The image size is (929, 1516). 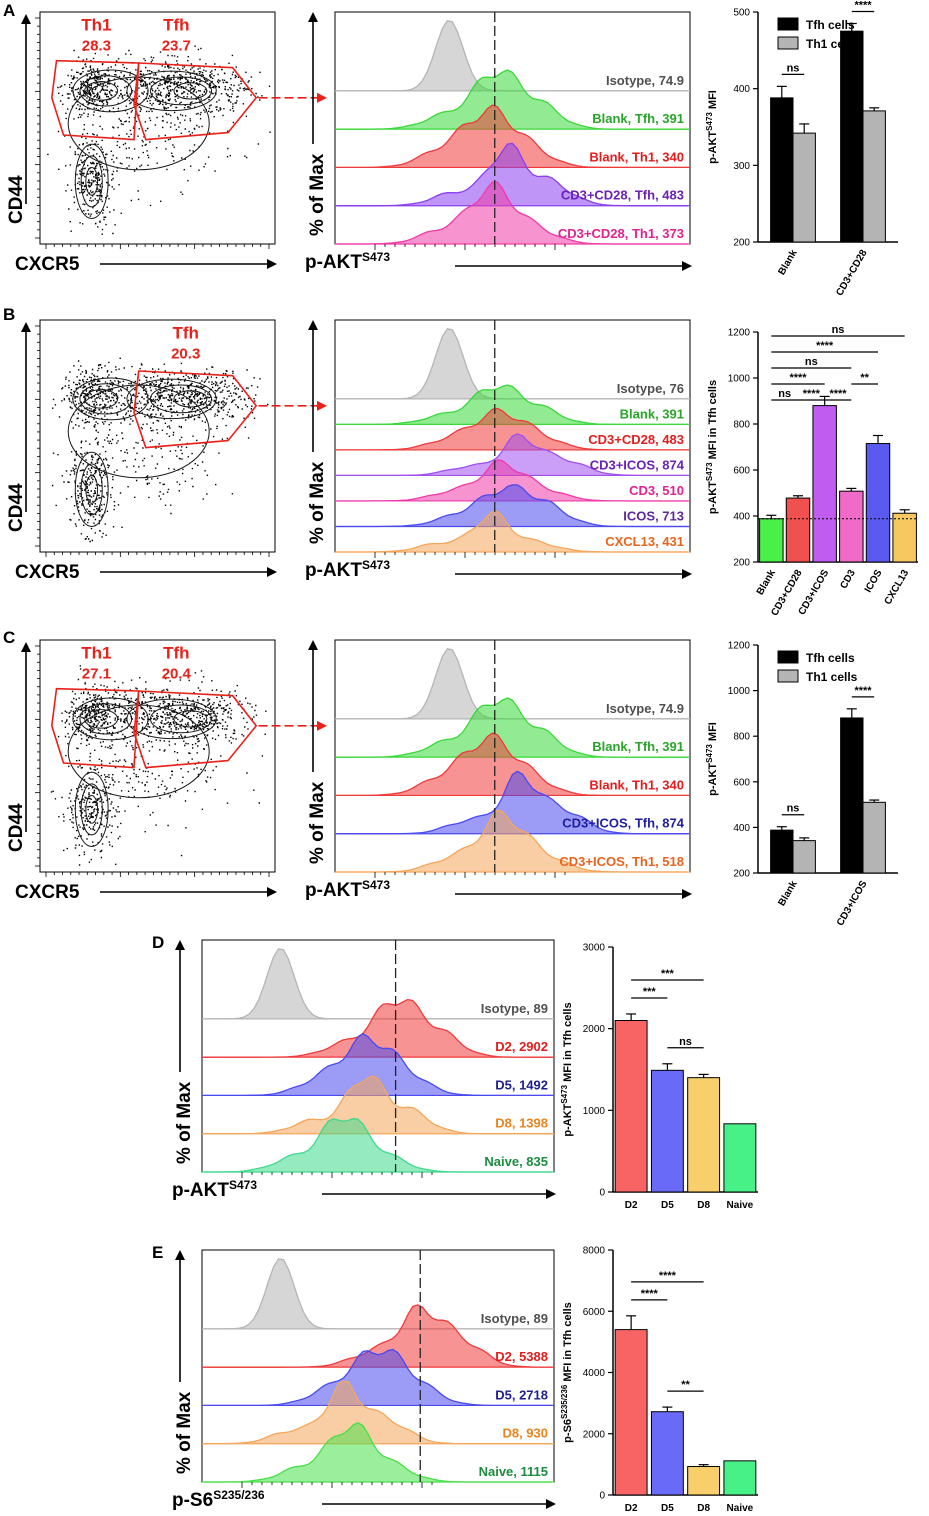 I want to click on histogram-track-label: CD3, 510, so click(x=656, y=490).